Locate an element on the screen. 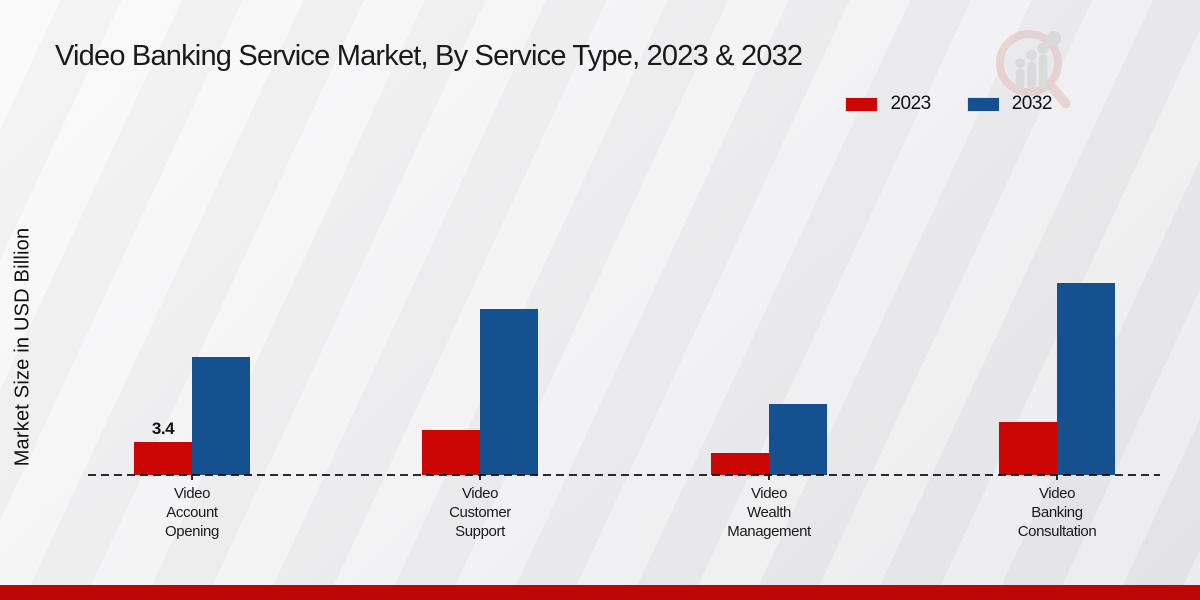 The height and width of the screenshot is (600, 1200). bar-glyph-large is located at coordinates (1043, 72).